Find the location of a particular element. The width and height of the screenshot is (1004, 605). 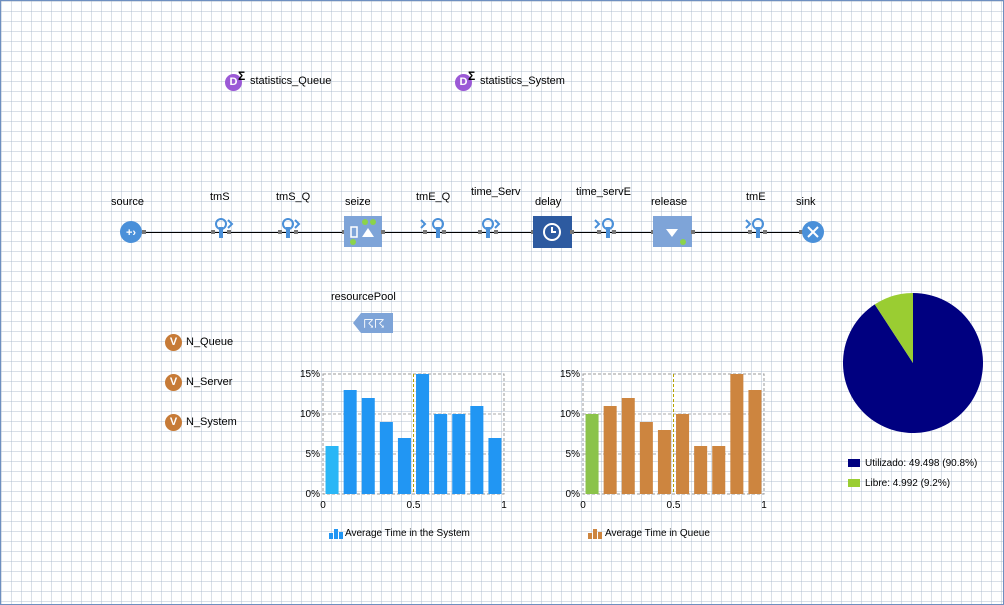

system-y-tick-label: 10% is located at coordinates (310, 414).